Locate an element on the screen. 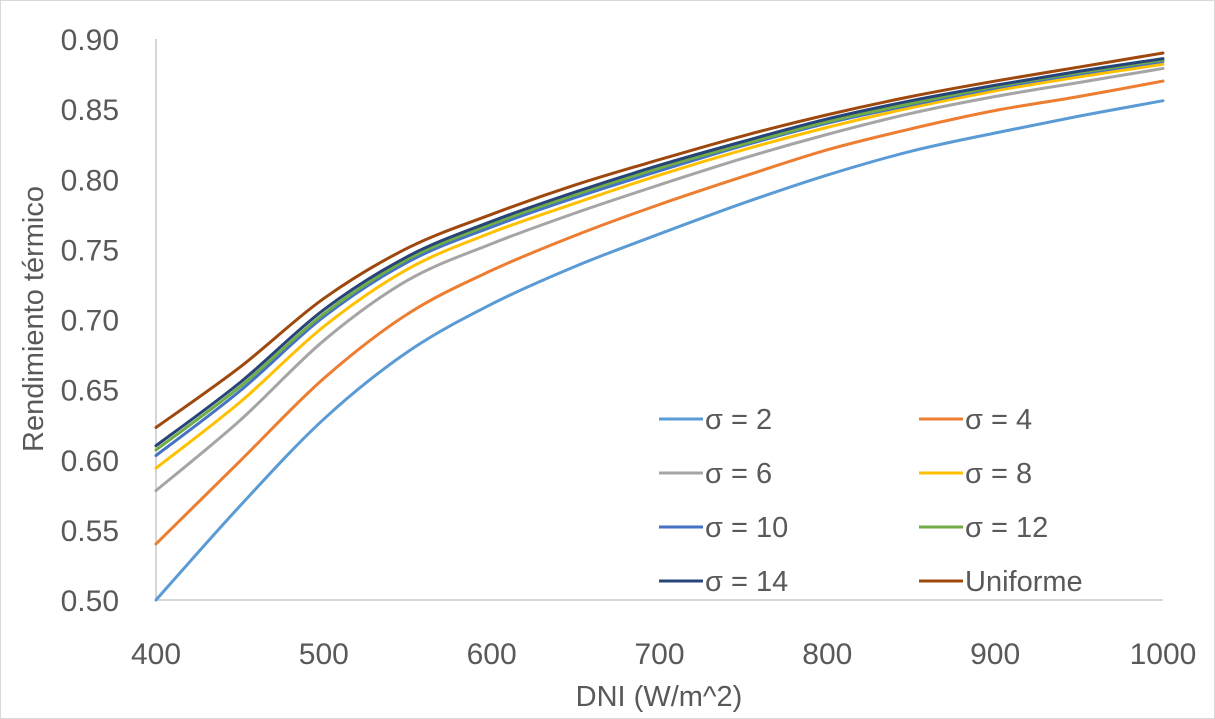 Image resolution: width=1215 pixels, height=719 pixels. legend-label: Uniforme is located at coordinates (1024, 582).